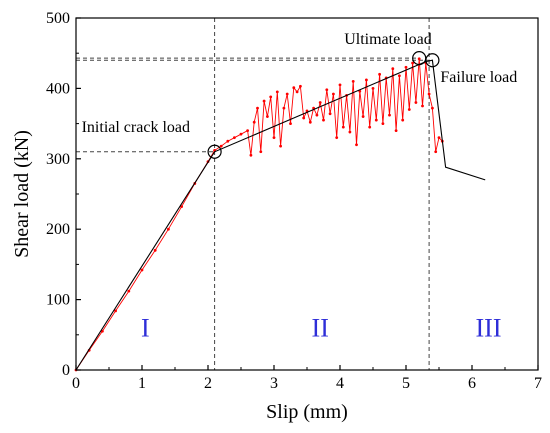  What do you see at coordinates (388, 39) in the screenshot?
I see `key-point-label: Ultimate load` at bounding box center [388, 39].